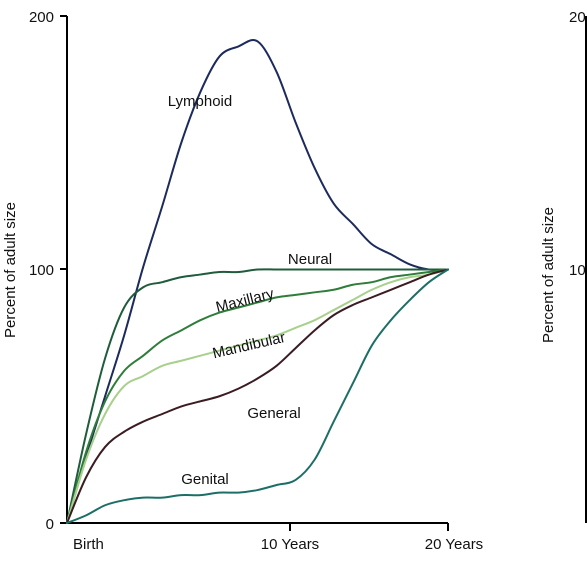 This screenshot has height=566, width=587. Describe the element at coordinates (273, 413) in the screenshot. I see `series-label-general: General` at that location.